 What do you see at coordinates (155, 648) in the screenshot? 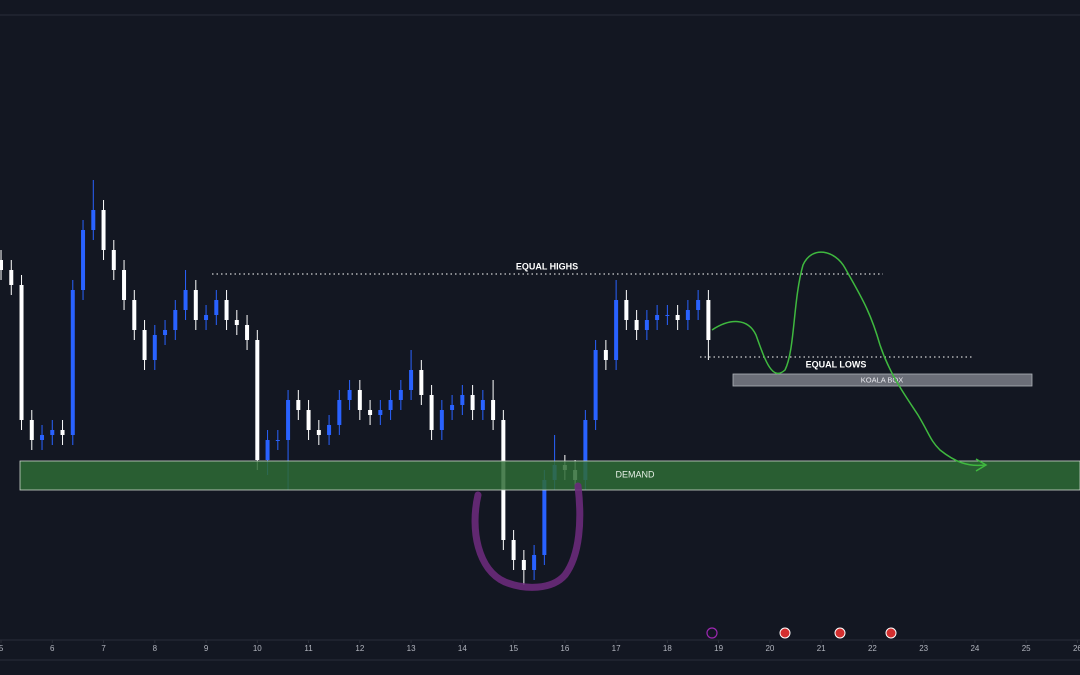
I see `x-tick-label: 8` at bounding box center [155, 648].